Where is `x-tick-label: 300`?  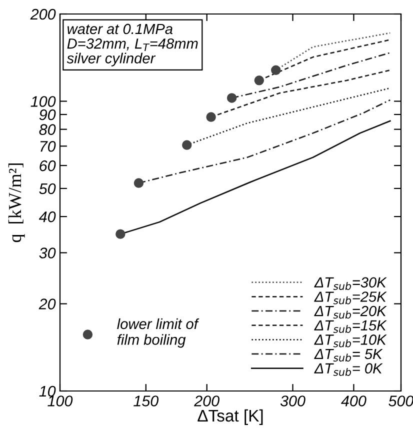 x-tick-label: 300 is located at coordinates (293, 401).